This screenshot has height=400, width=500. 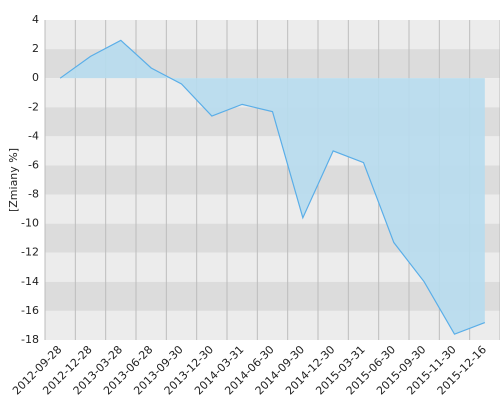 What do you see at coordinates (30, 281) in the screenshot?
I see `y-tick-label: -14` at bounding box center [30, 281].